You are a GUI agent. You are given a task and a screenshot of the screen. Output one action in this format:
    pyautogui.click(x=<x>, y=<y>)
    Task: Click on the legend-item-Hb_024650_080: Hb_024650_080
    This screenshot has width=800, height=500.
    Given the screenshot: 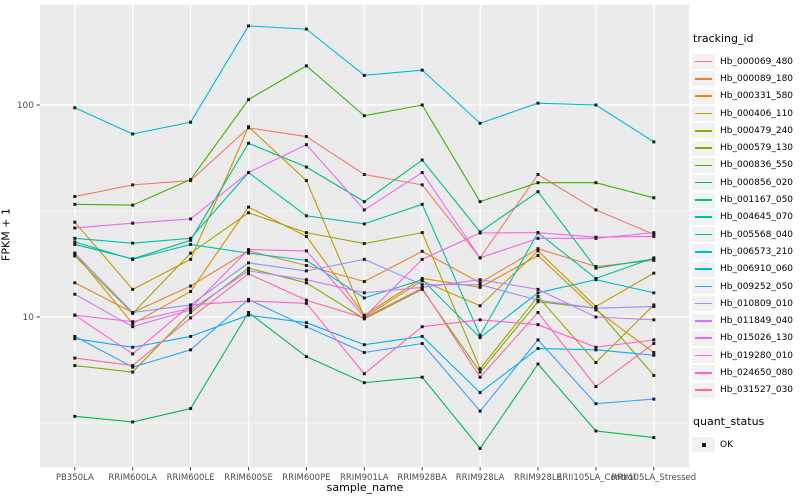 What is the action you would take?
    pyautogui.click(x=745, y=372)
    